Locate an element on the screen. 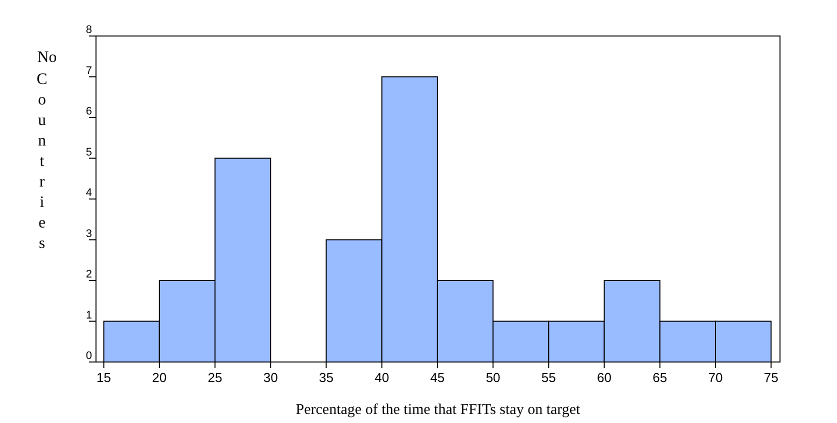  y-tick-label: 5 is located at coordinates (89, 152).